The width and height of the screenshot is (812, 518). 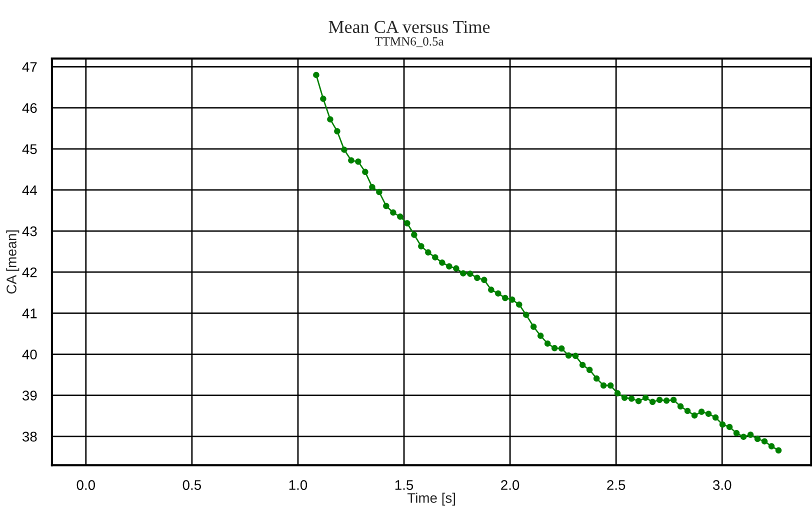 What do you see at coordinates (29, 231) in the screenshot?
I see `y-tick-label: 43` at bounding box center [29, 231].